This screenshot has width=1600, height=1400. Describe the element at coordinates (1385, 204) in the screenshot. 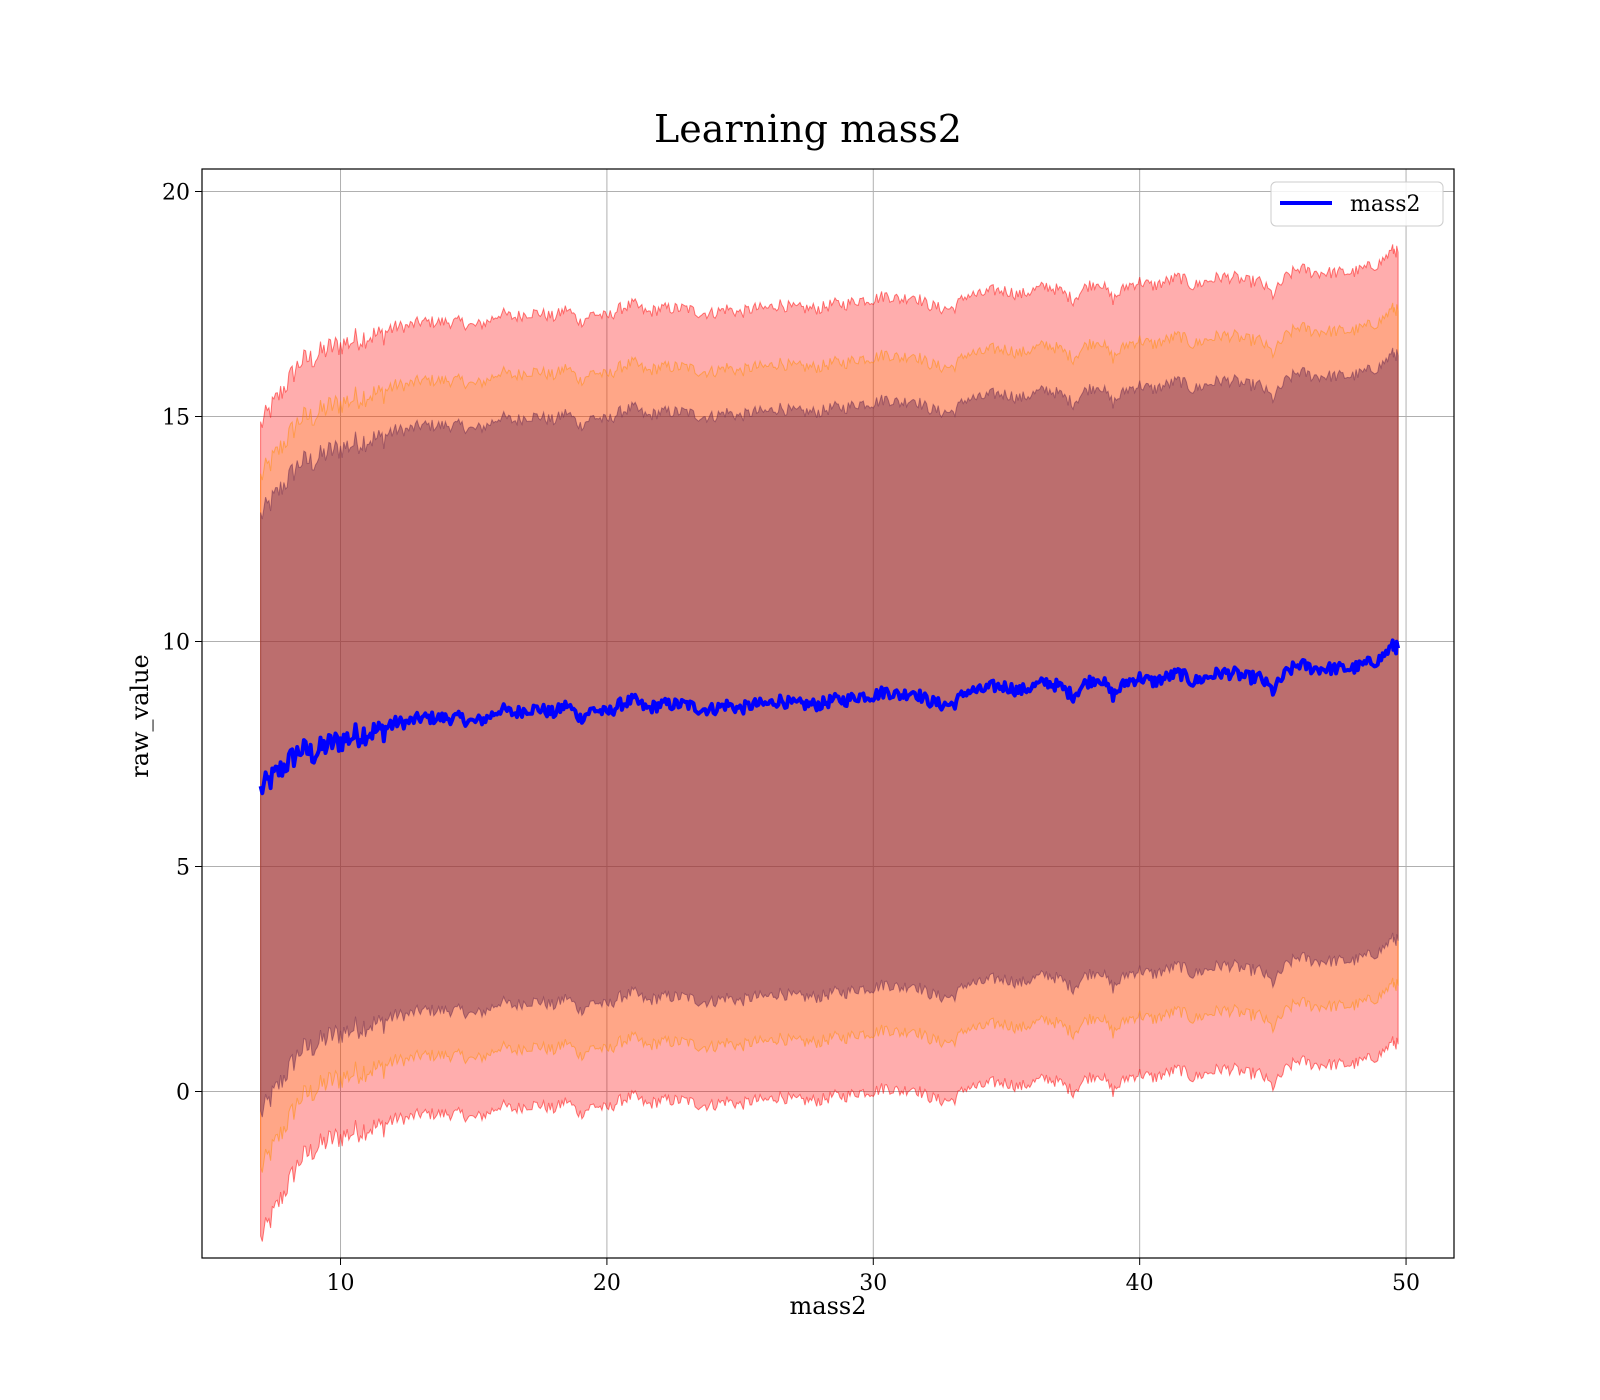

I see `legend-label-mass2: mass2` at that location.